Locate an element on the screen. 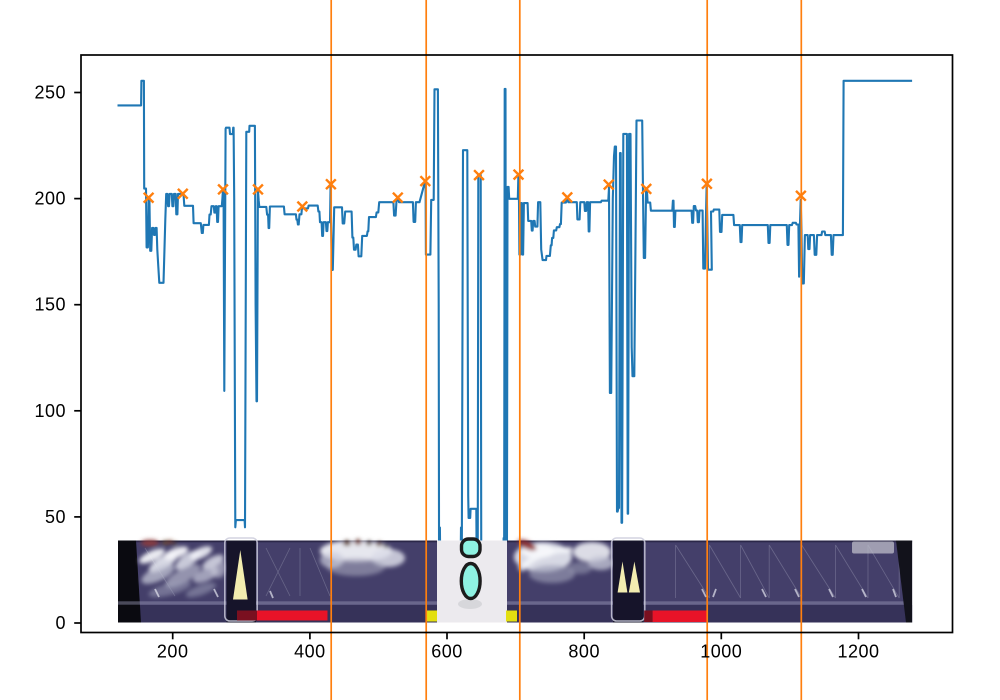 Image resolution: width=1000 pixels, height=700 pixels. svg-text: 0 is located at coordinates (60, 623).